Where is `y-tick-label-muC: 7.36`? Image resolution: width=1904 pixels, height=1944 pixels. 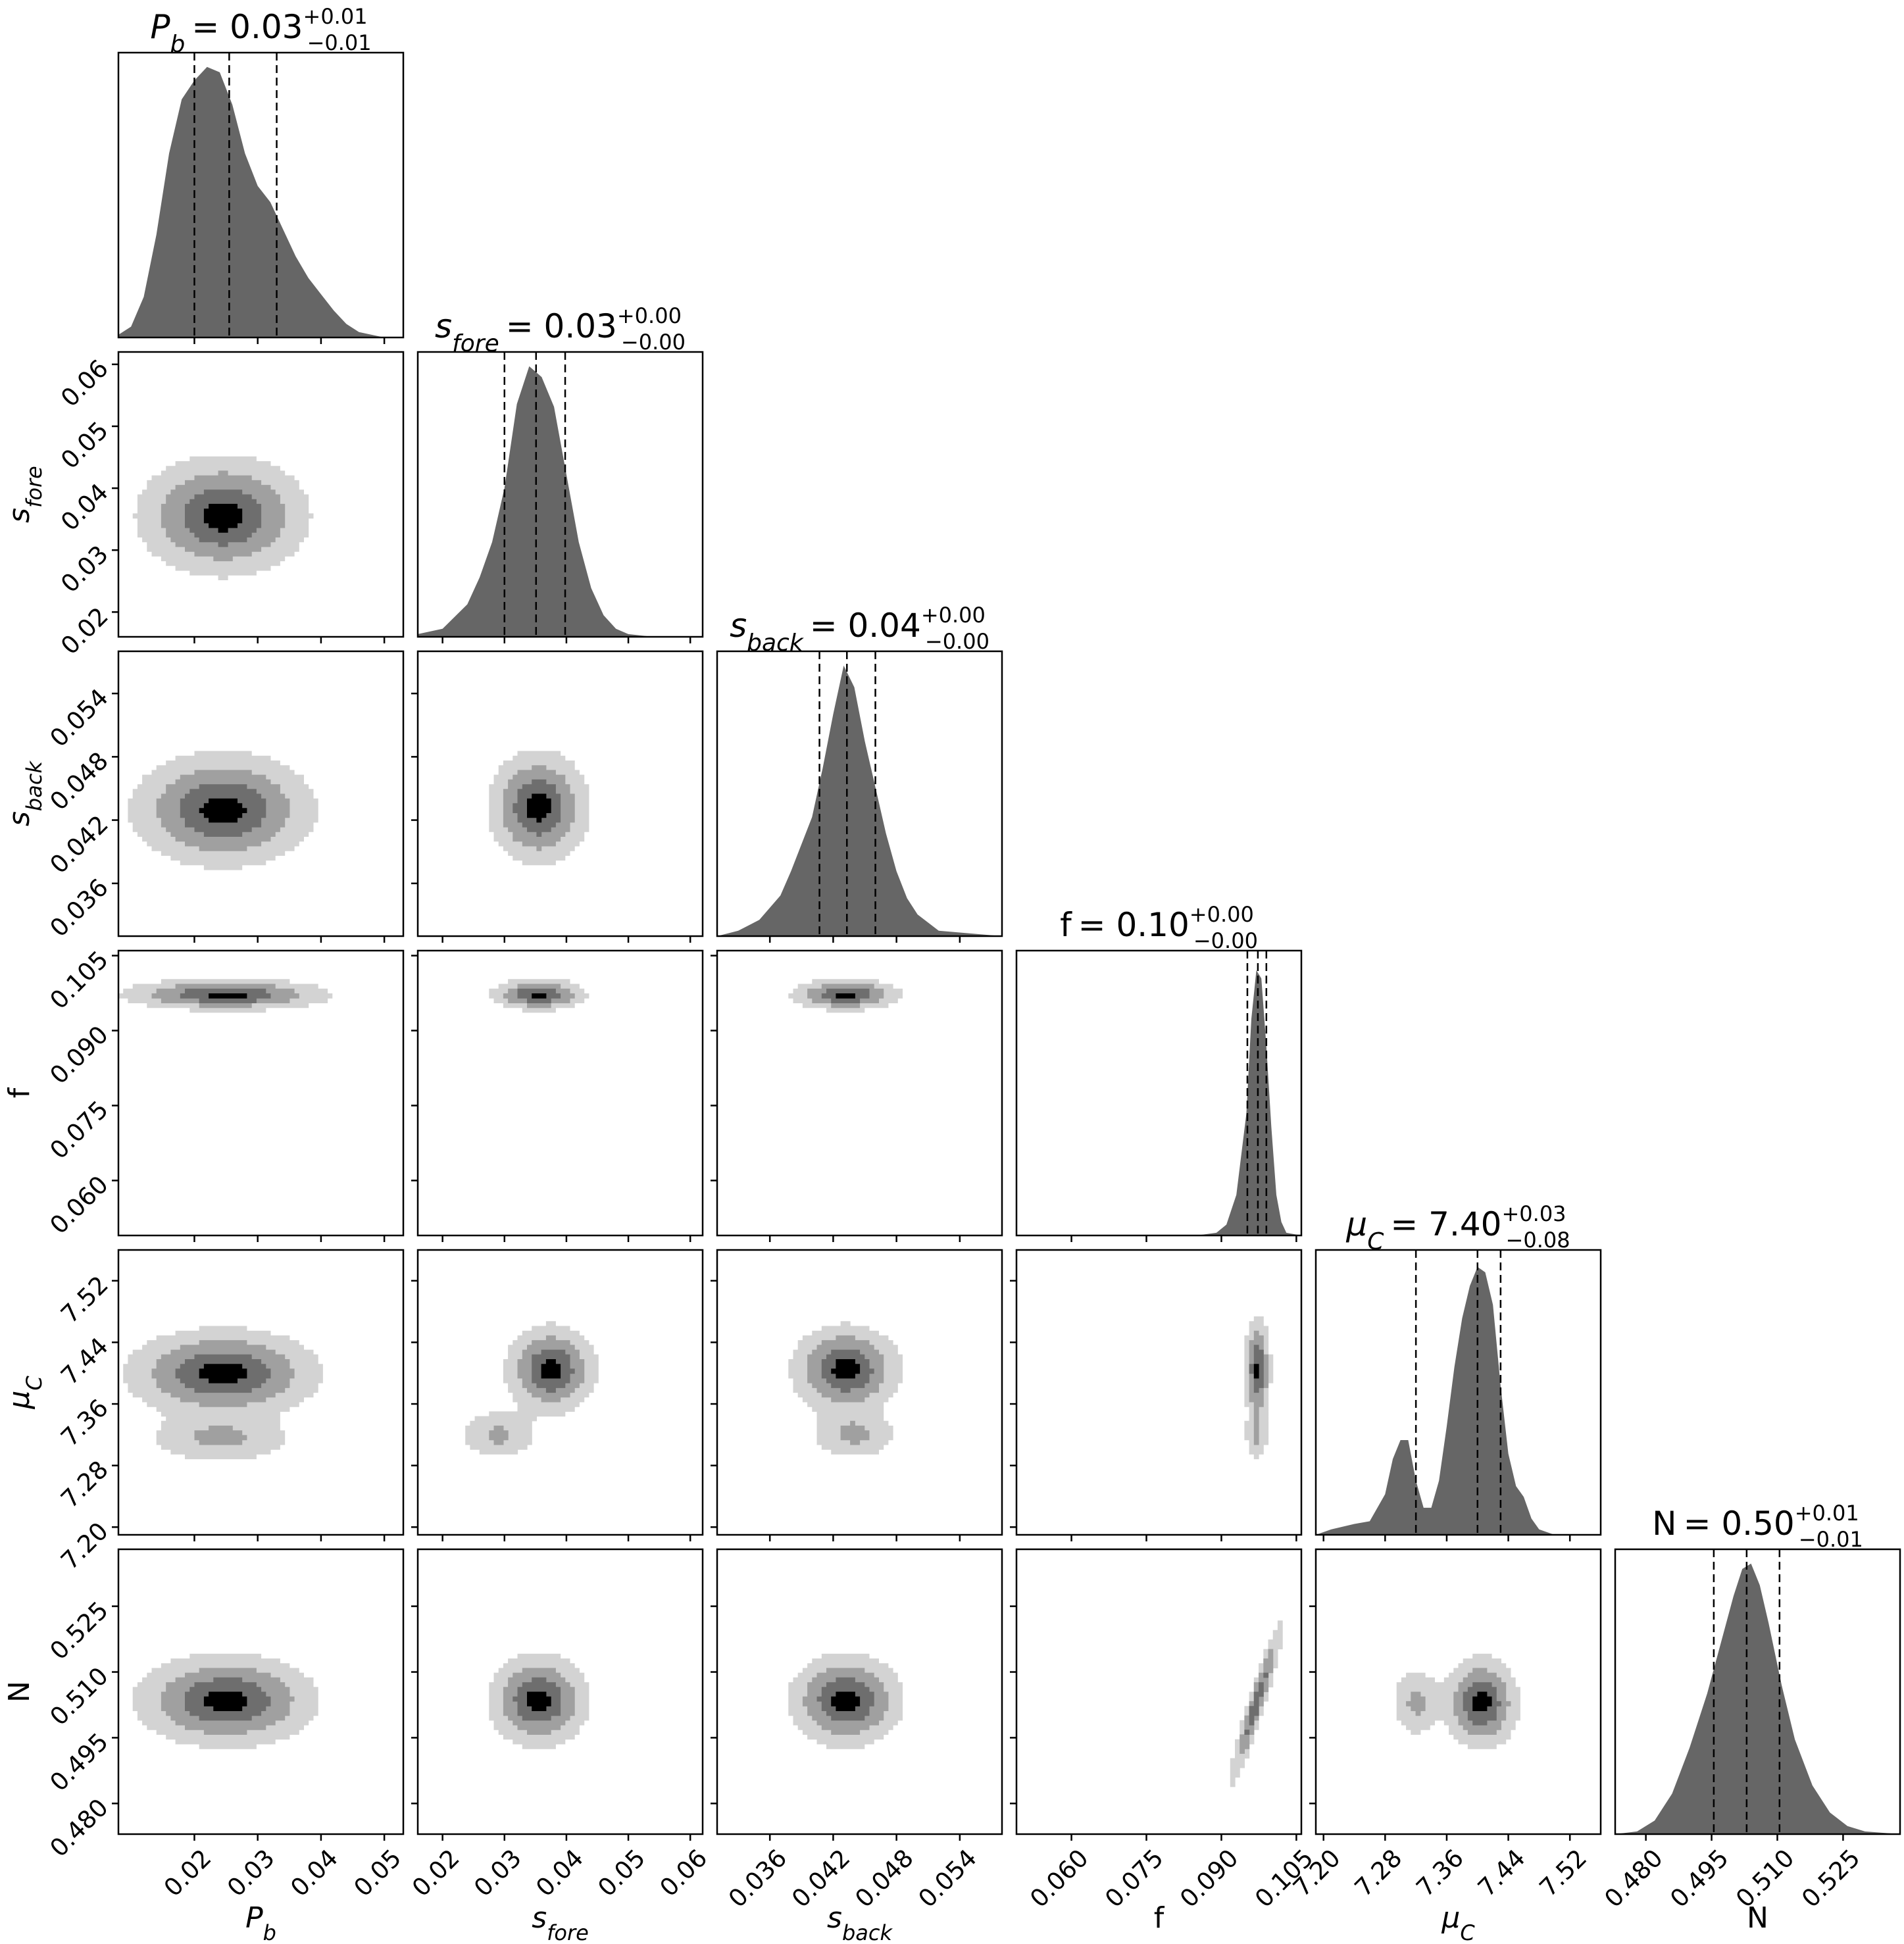
y-tick-label-muC: 7.36 is located at coordinates (84, 1422).